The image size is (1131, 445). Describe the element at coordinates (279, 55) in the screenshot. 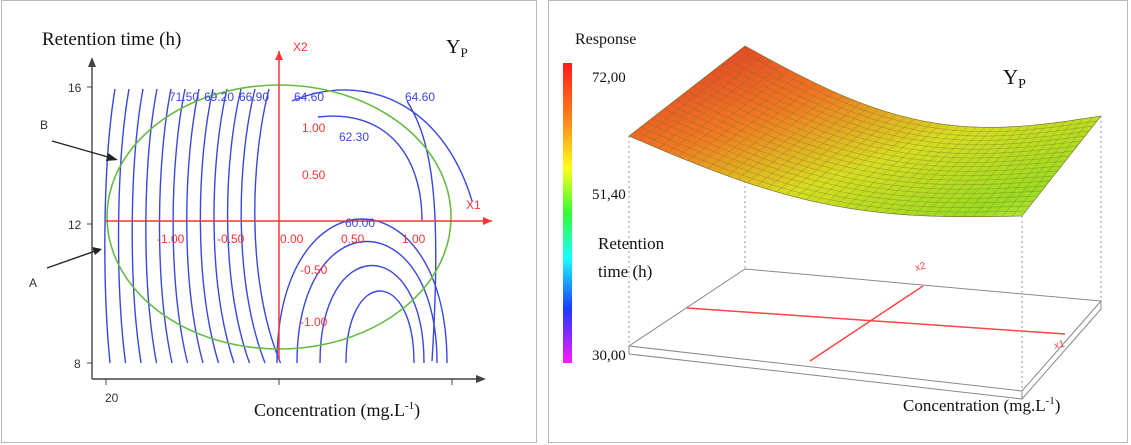

I see `x2-axis-arrow` at that location.